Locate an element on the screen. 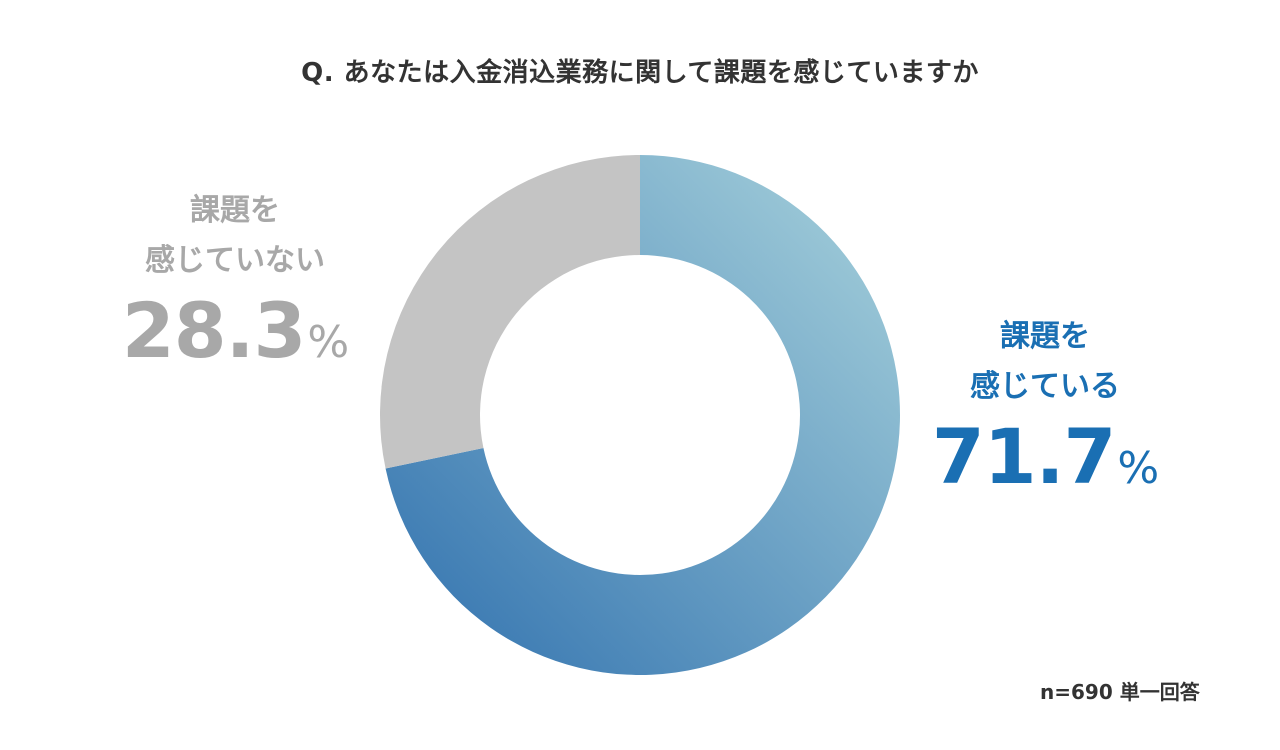  sample-note: n=690 単一回答 is located at coordinates (1120, 692).